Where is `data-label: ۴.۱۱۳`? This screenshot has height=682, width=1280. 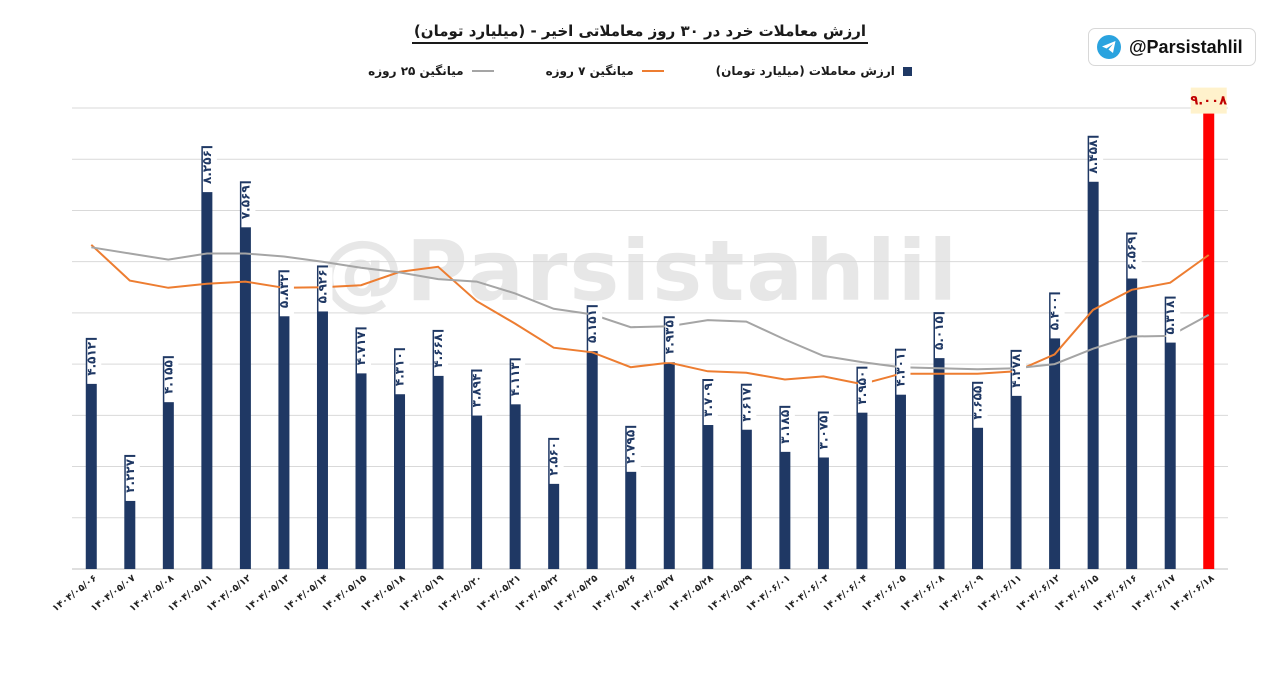
data-label: ۴.۱۱۳ is located at coordinates (515, 379).